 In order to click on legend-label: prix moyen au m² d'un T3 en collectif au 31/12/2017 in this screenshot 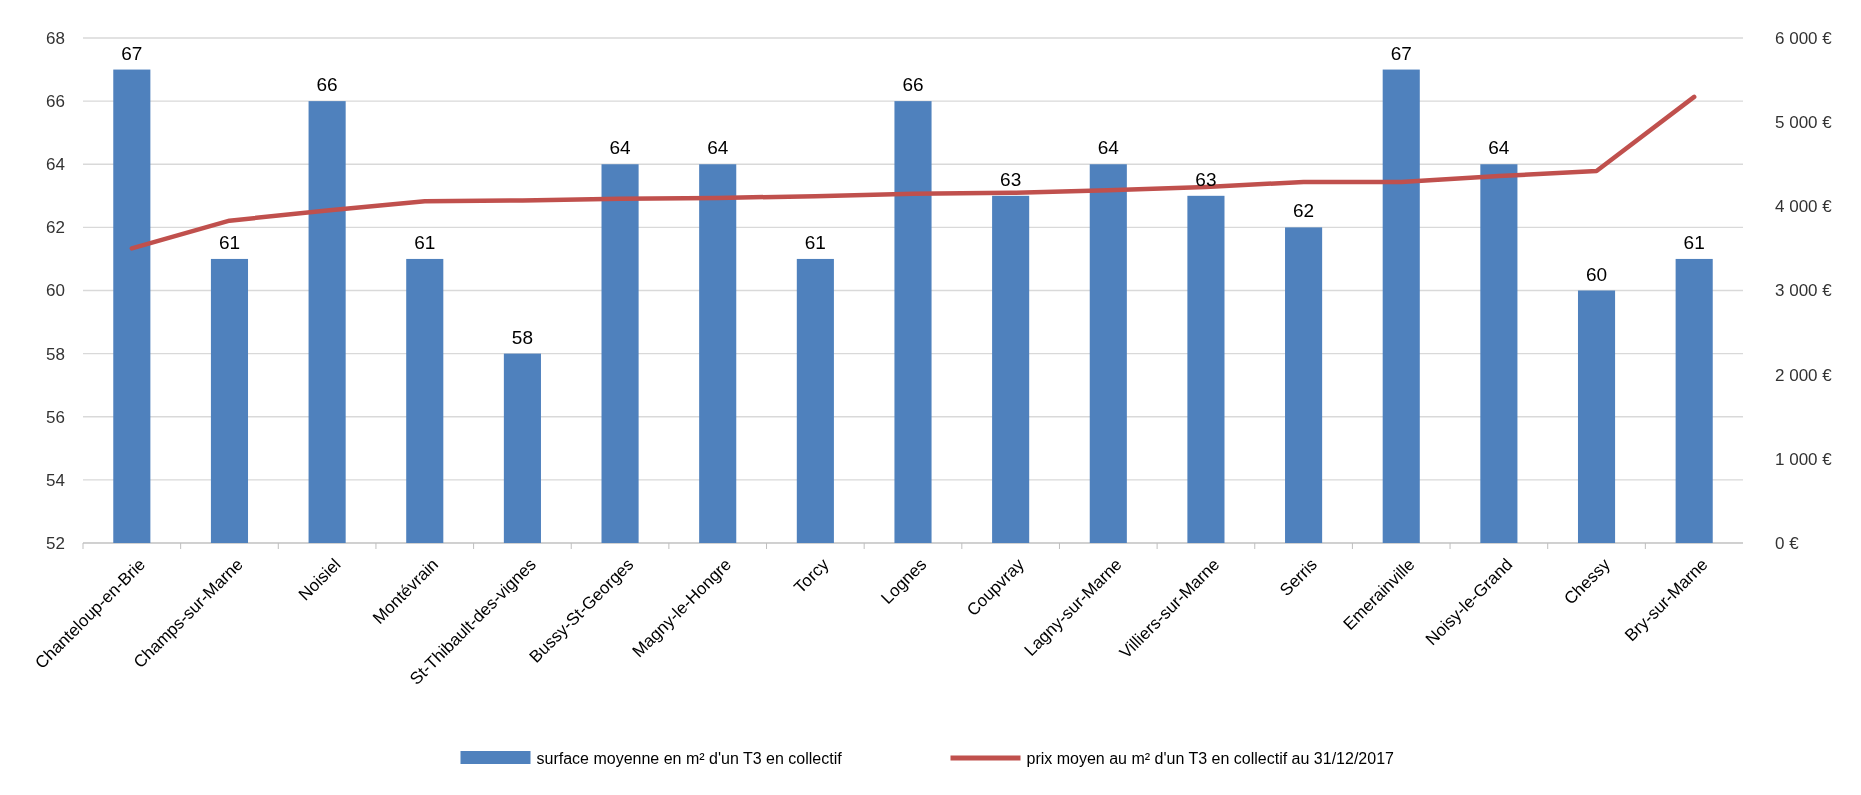, I will do `click(1210, 758)`.